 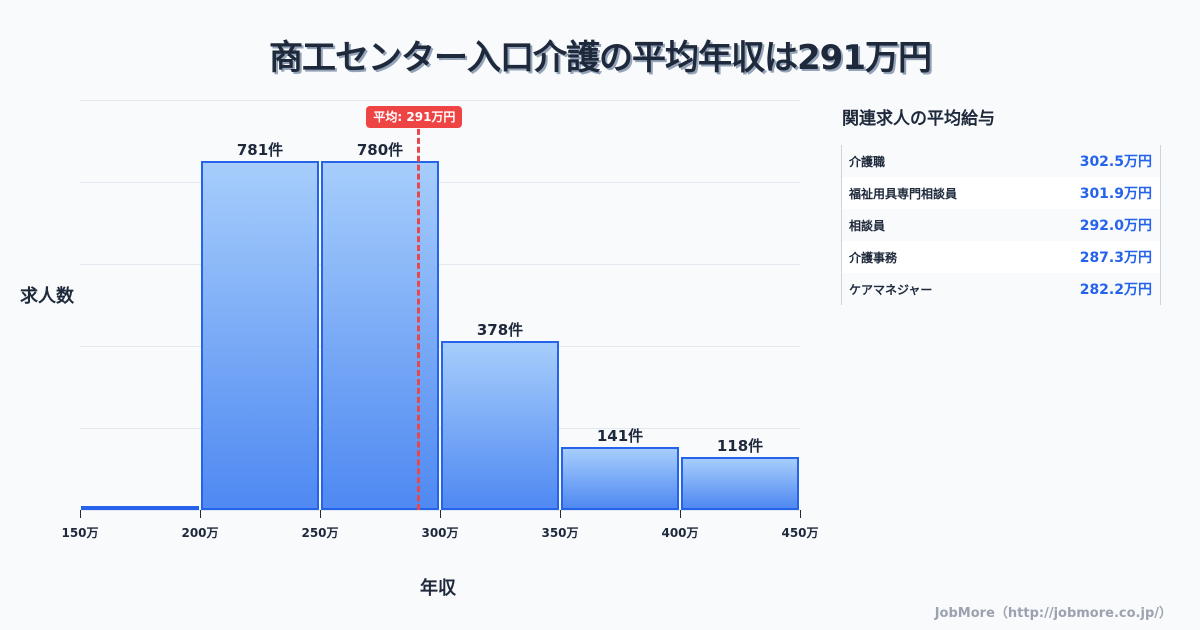 I want to click on x-tick-label: 300万, so click(x=440, y=533).